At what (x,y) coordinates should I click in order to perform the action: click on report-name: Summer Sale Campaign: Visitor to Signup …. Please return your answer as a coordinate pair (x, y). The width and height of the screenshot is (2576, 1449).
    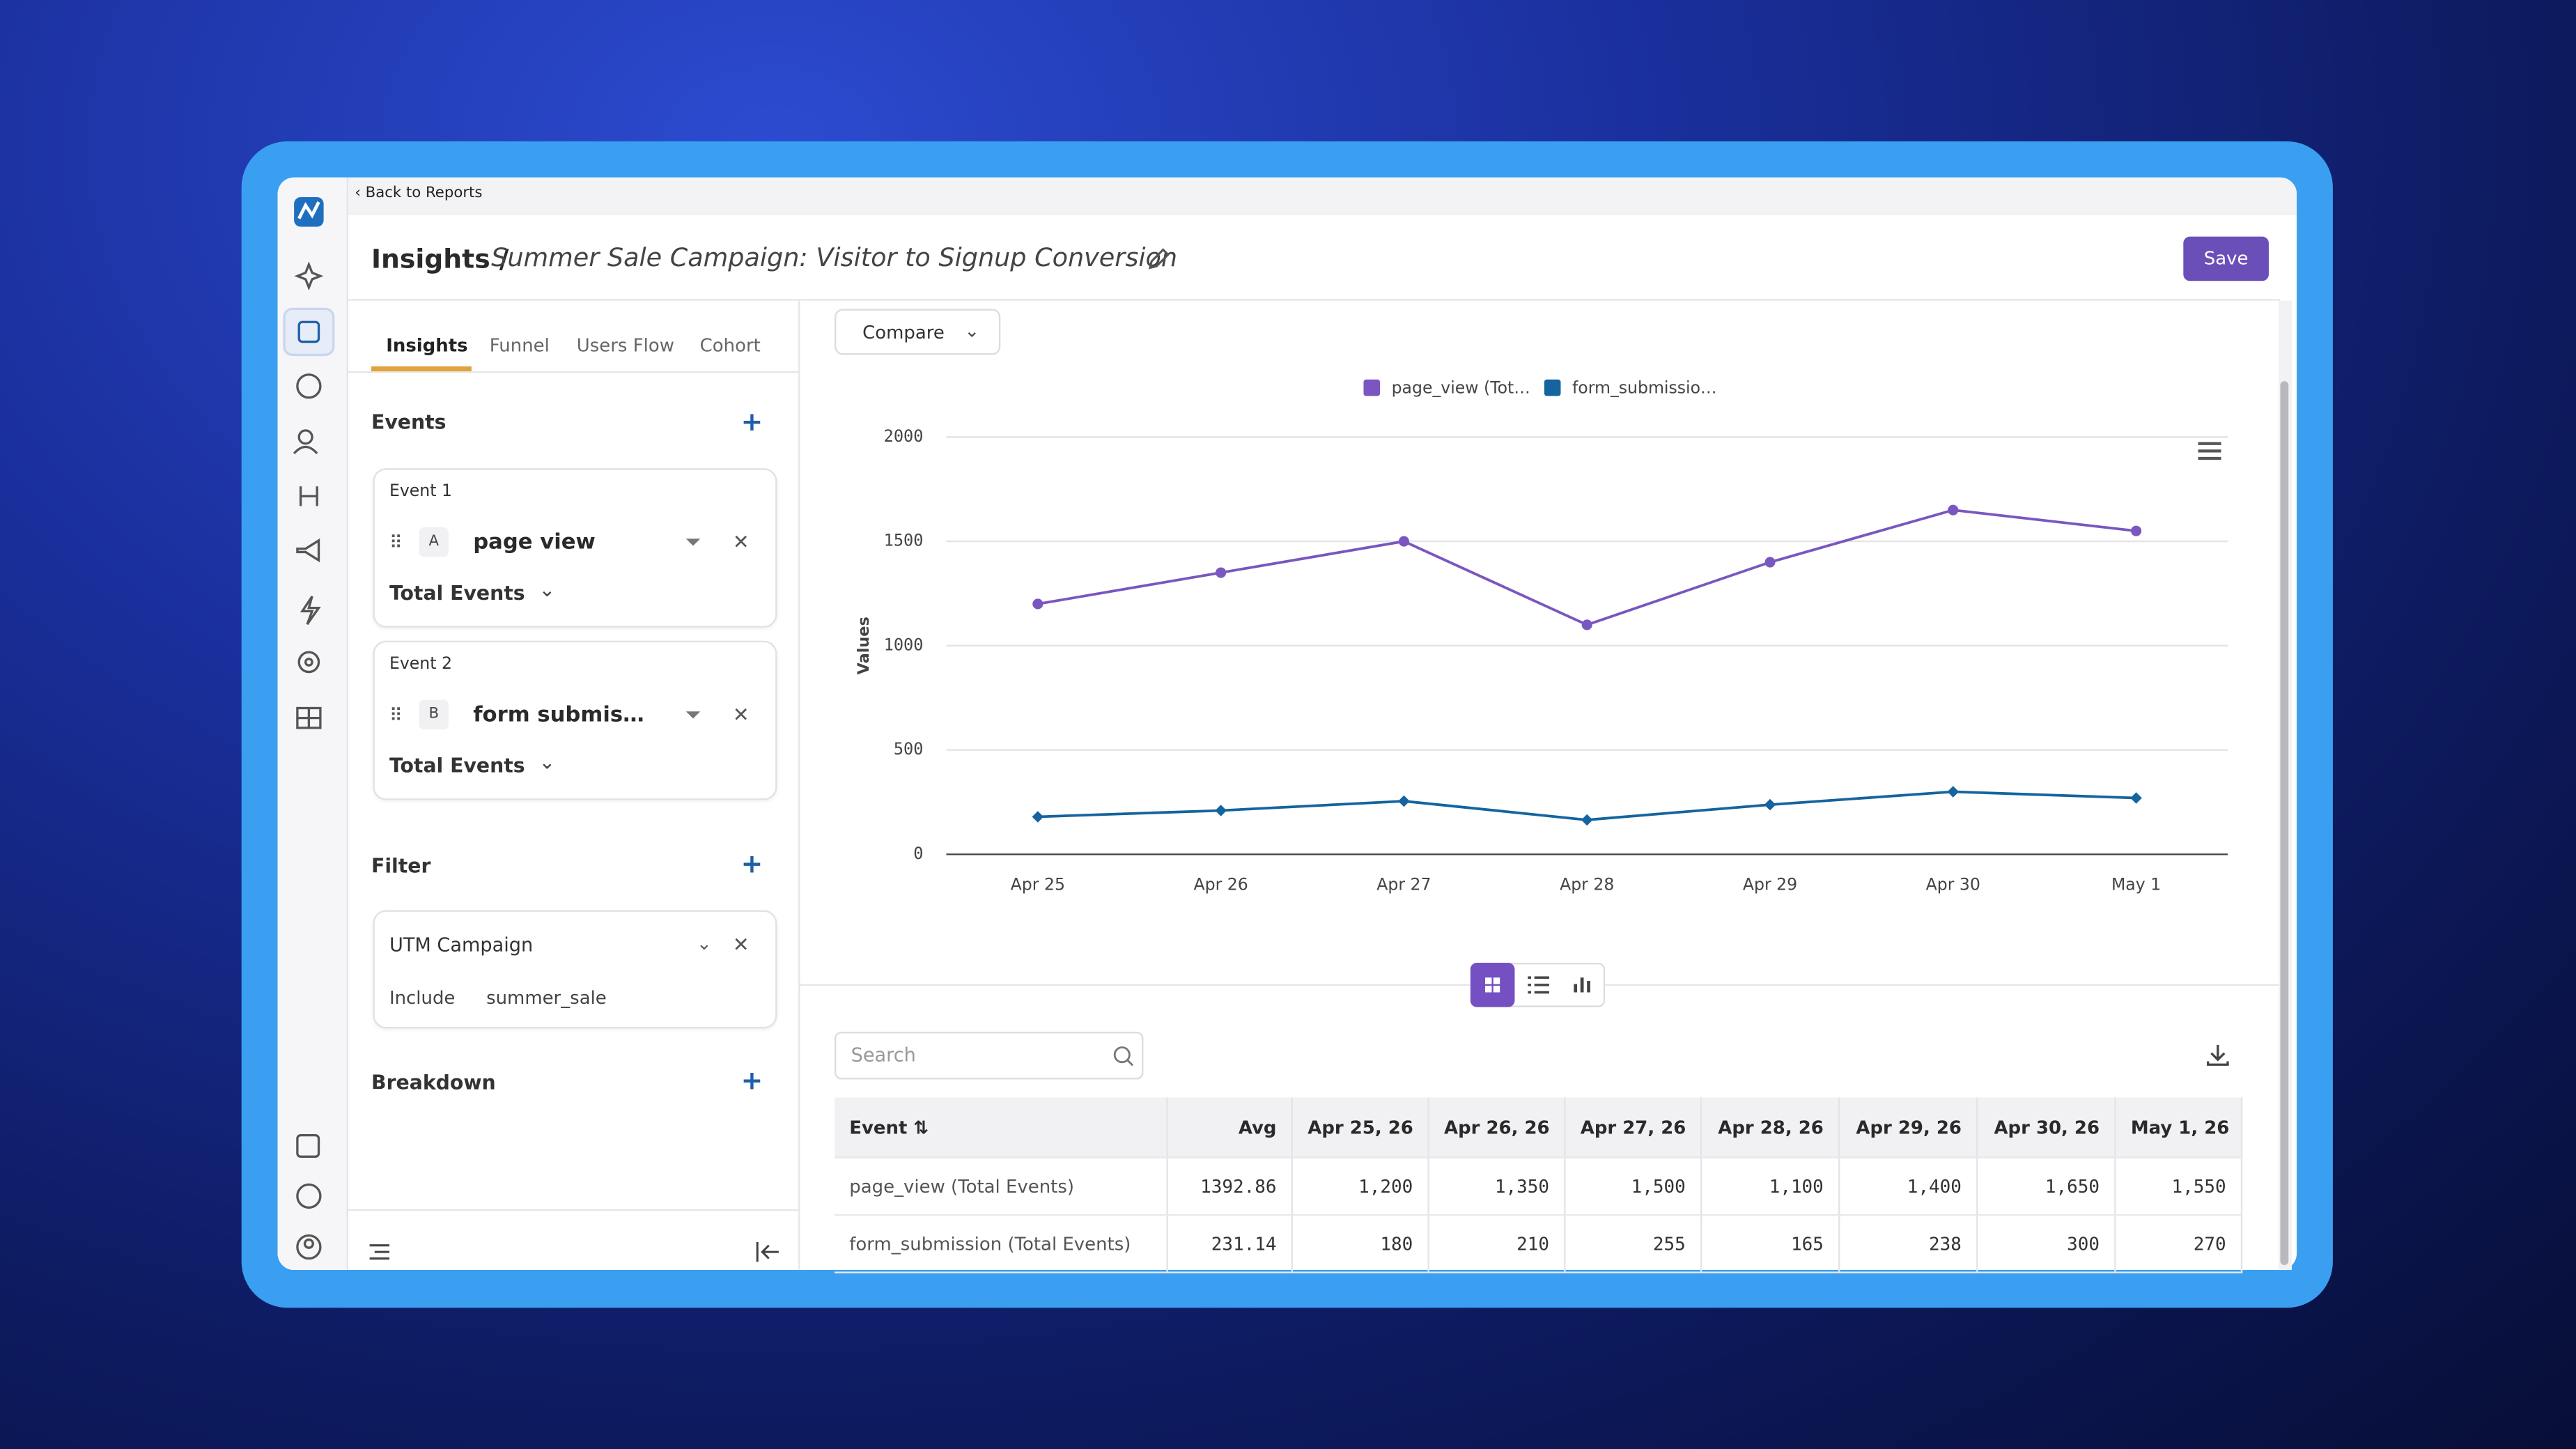
    Looking at the image, I should click on (834, 258).